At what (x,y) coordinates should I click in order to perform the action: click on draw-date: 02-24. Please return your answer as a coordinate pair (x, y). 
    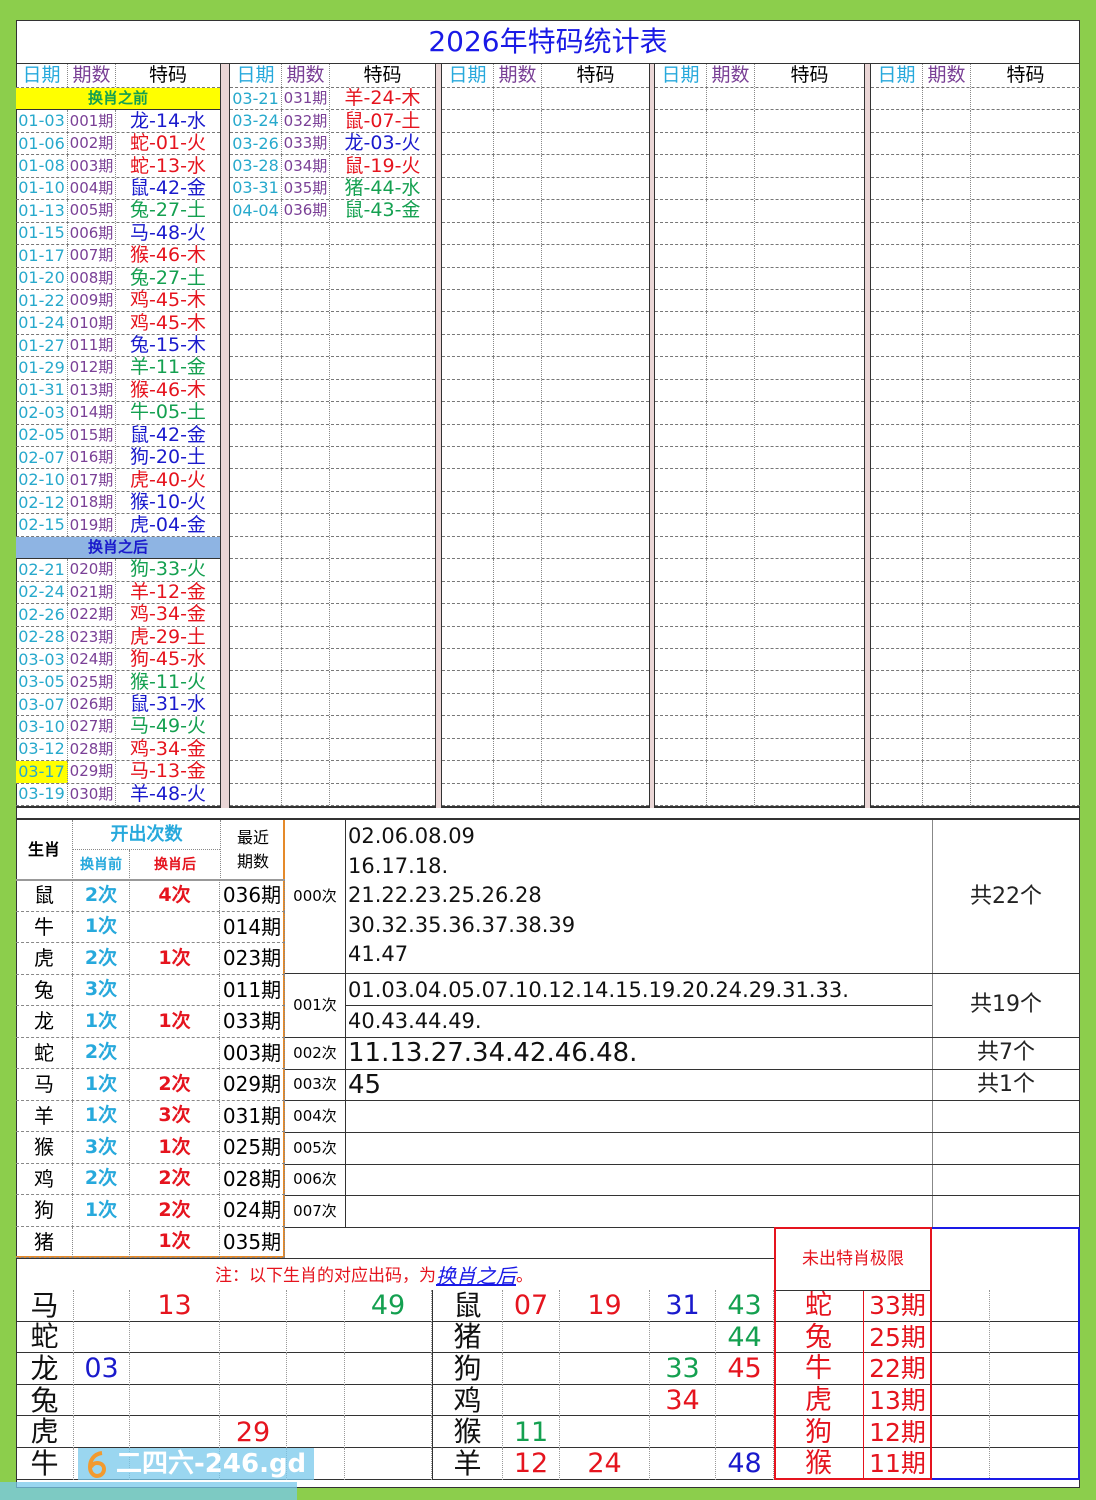
    Looking at the image, I should click on (42, 592).